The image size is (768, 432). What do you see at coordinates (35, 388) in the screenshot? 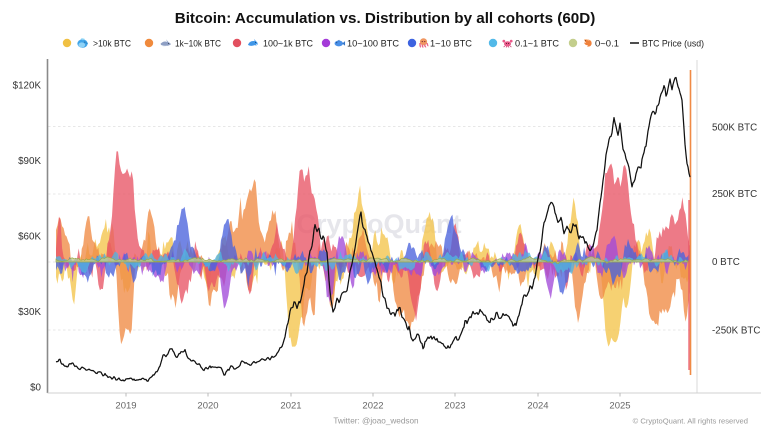
I see `svg-text: $0` at bounding box center [35, 388].